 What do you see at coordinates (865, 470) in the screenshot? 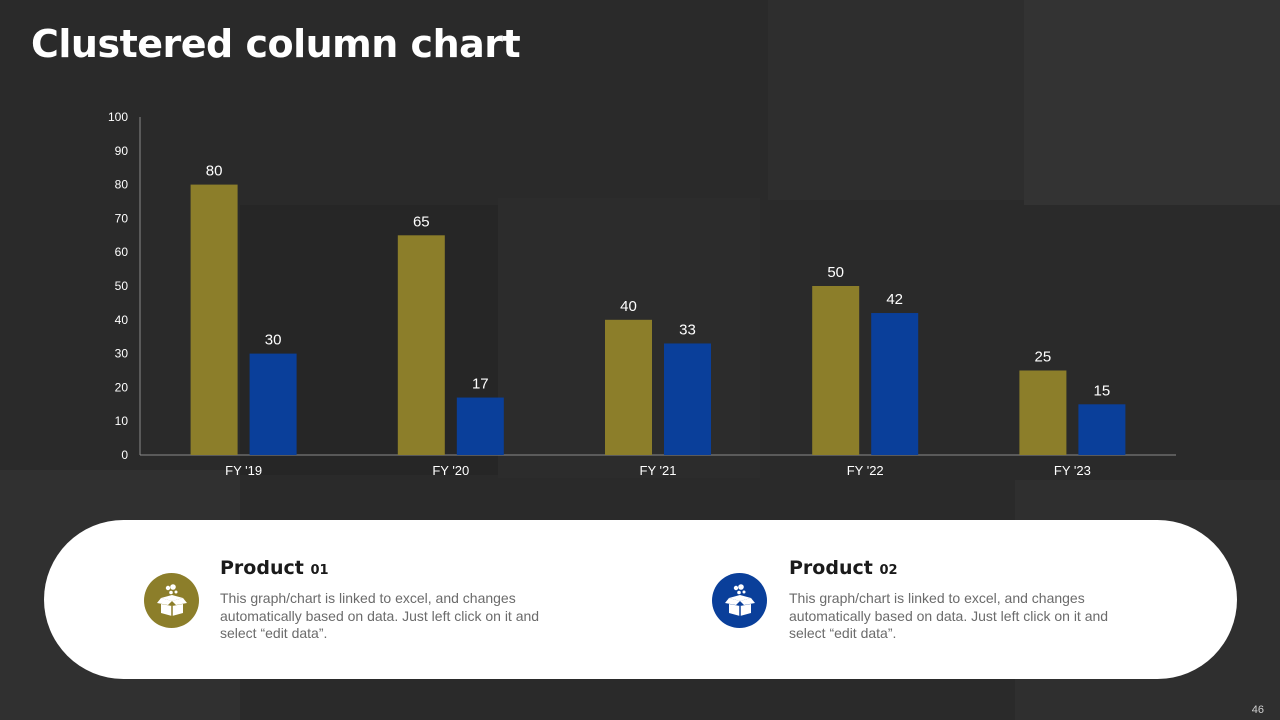
I see `x-tick-label: FY '22` at bounding box center [865, 470].